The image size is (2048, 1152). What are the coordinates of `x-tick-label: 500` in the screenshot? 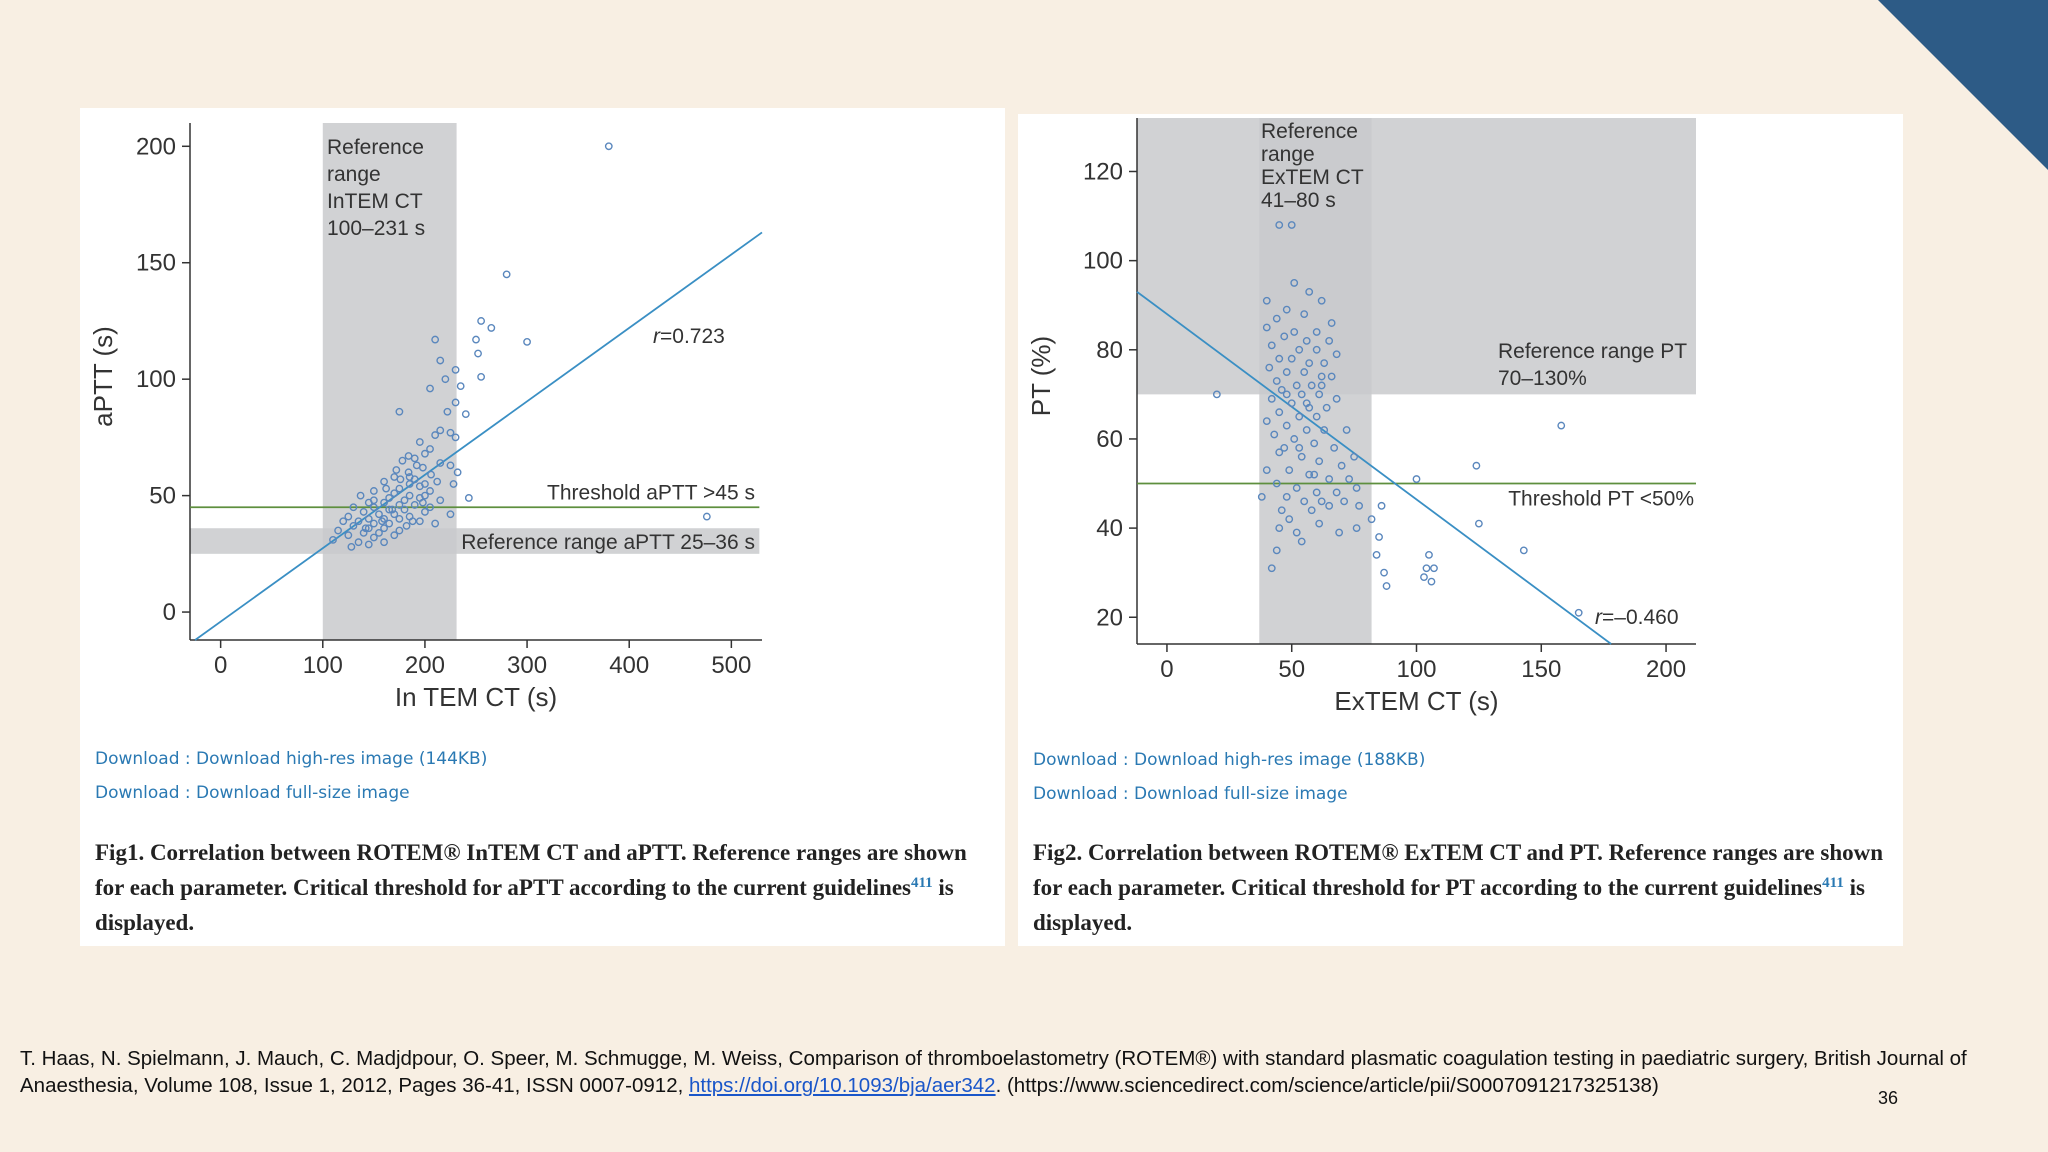 It's located at (731, 665).